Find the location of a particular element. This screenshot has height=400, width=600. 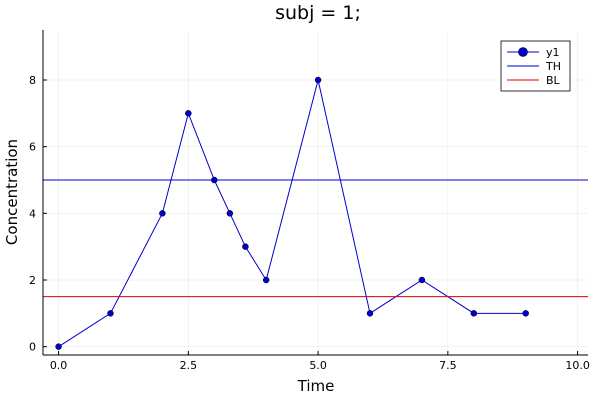

x-tick-label-2: 5.0 is located at coordinates (318, 365).